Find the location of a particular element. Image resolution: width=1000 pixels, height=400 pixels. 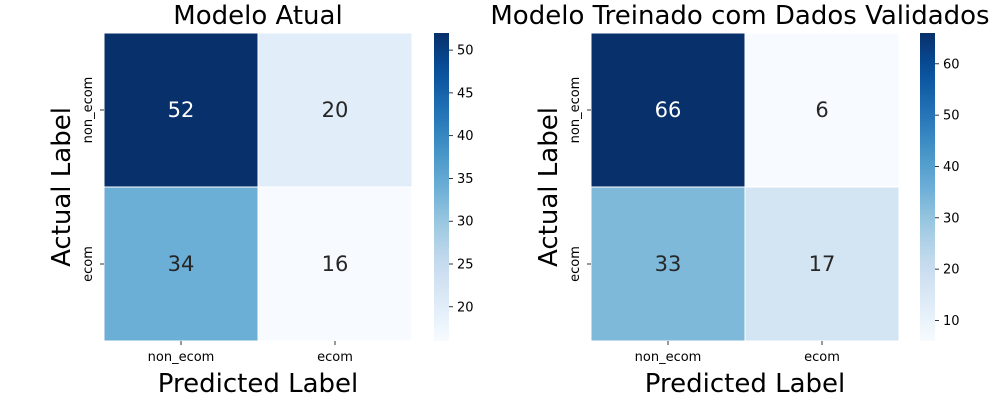

cell-value-label: 20 is located at coordinates (335, 110).